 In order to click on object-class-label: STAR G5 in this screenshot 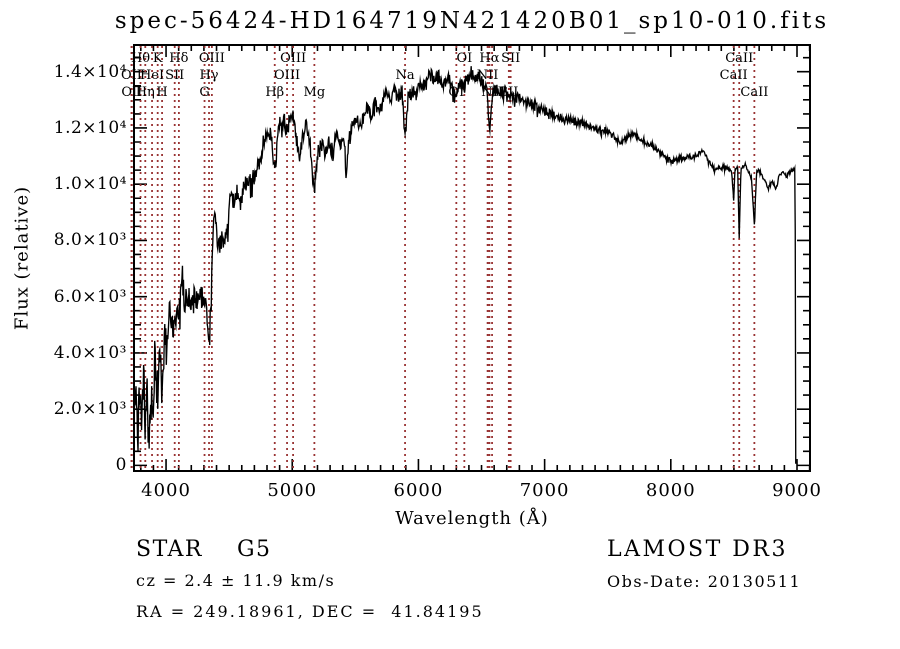, I will do `click(204, 549)`.